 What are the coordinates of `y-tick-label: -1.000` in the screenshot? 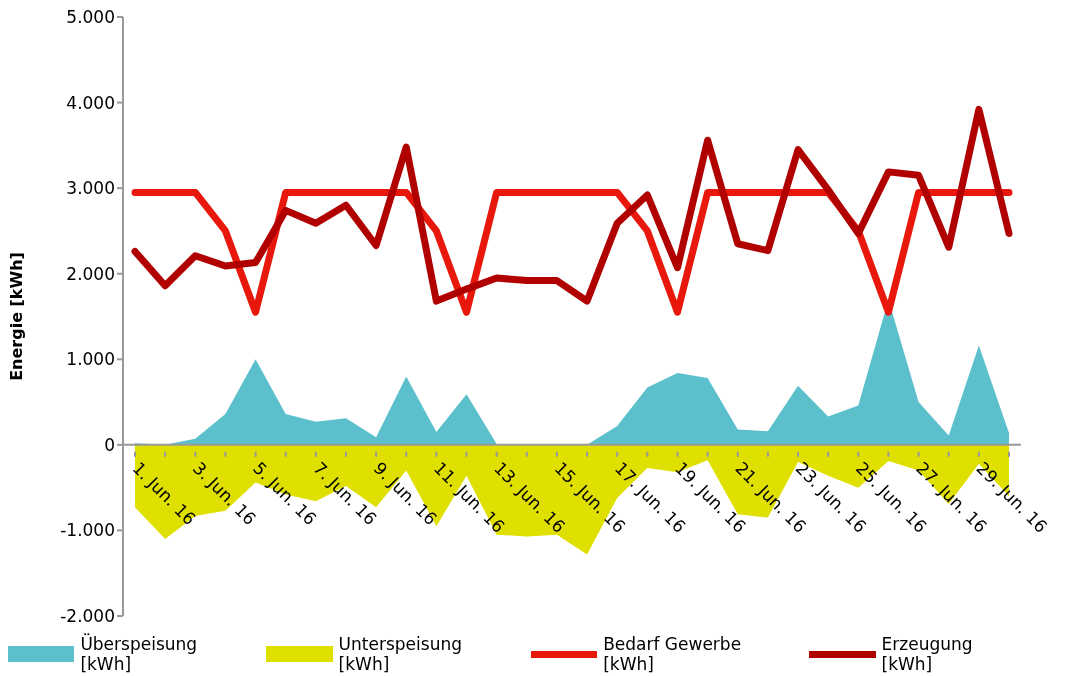 It's located at (87, 530).